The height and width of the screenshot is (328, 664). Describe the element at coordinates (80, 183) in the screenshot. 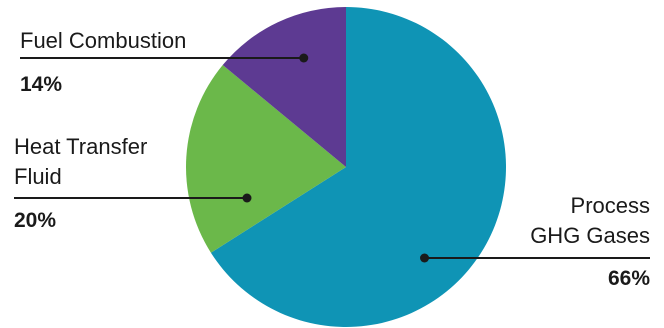

I see `label-heat-transfer-fluid: Heat Transfer Fluid 20%` at that location.